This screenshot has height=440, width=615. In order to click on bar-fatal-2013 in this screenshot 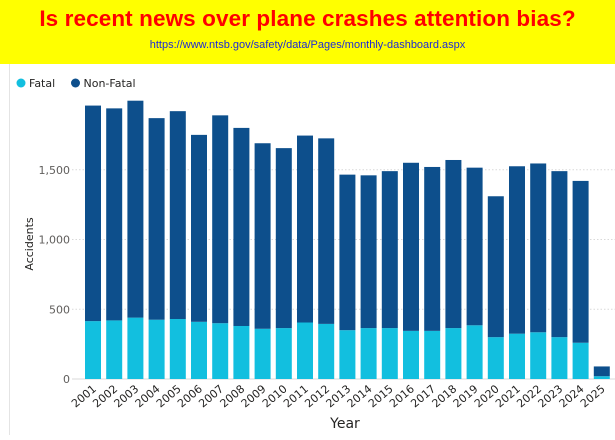, I will do `click(347, 354)`.